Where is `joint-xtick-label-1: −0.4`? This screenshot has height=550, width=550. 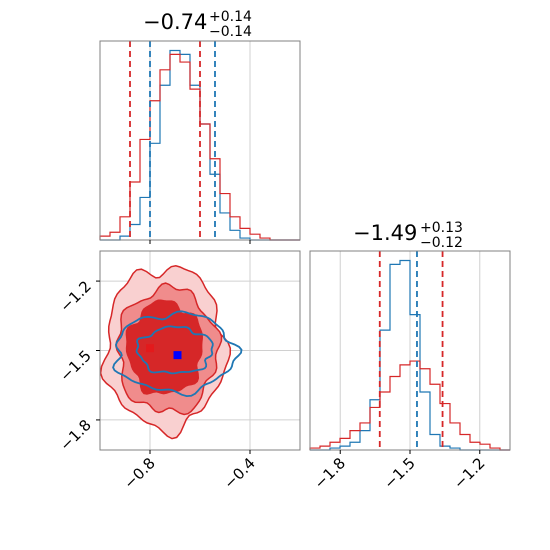
joint-xtick-label-1: −0.4 is located at coordinates (239, 473).